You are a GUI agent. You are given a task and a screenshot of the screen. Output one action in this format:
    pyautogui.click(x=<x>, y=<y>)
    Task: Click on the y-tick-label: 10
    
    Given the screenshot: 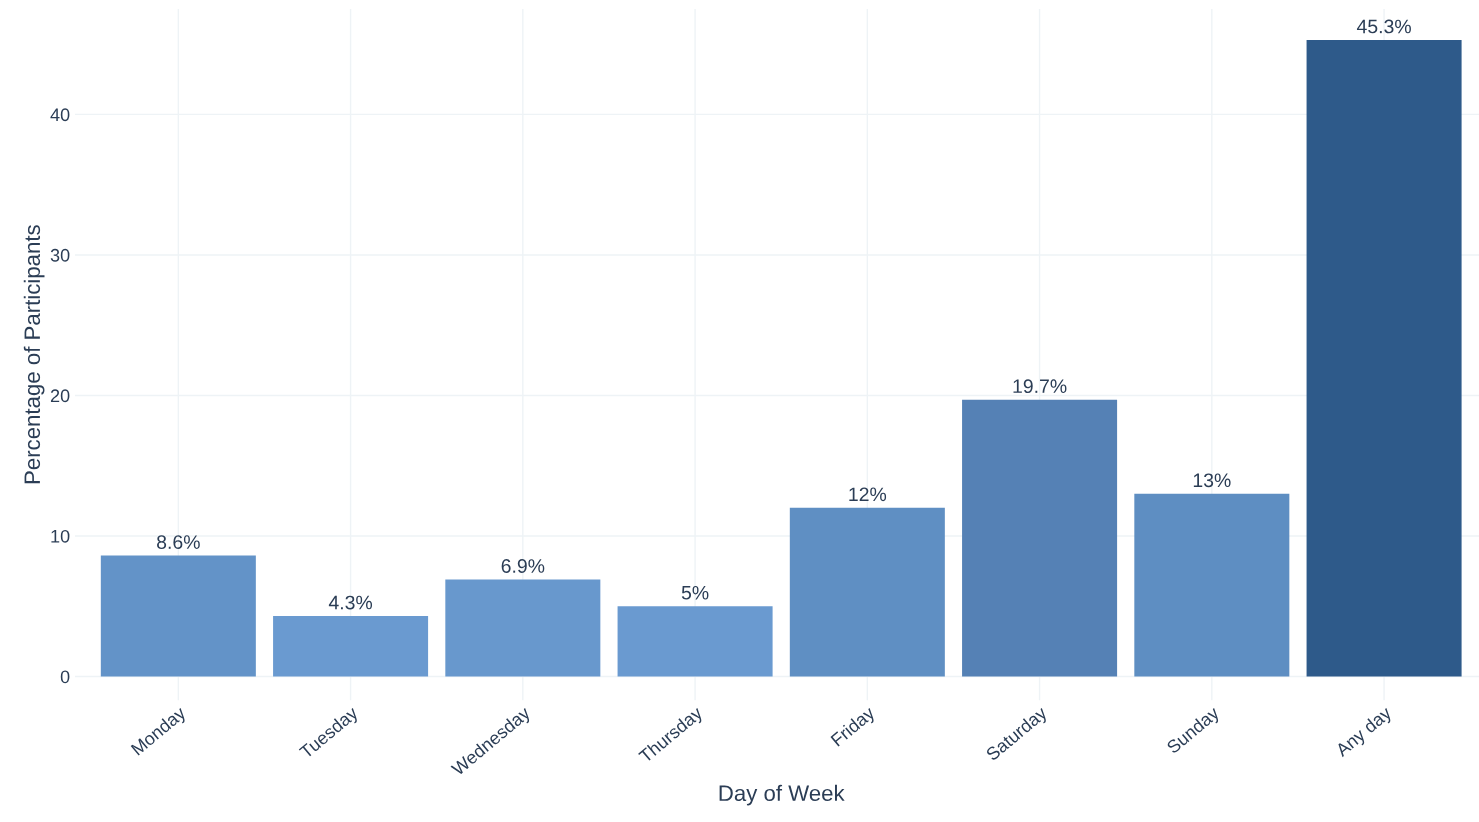 What is the action you would take?
    pyautogui.click(x=60, y=536)
    